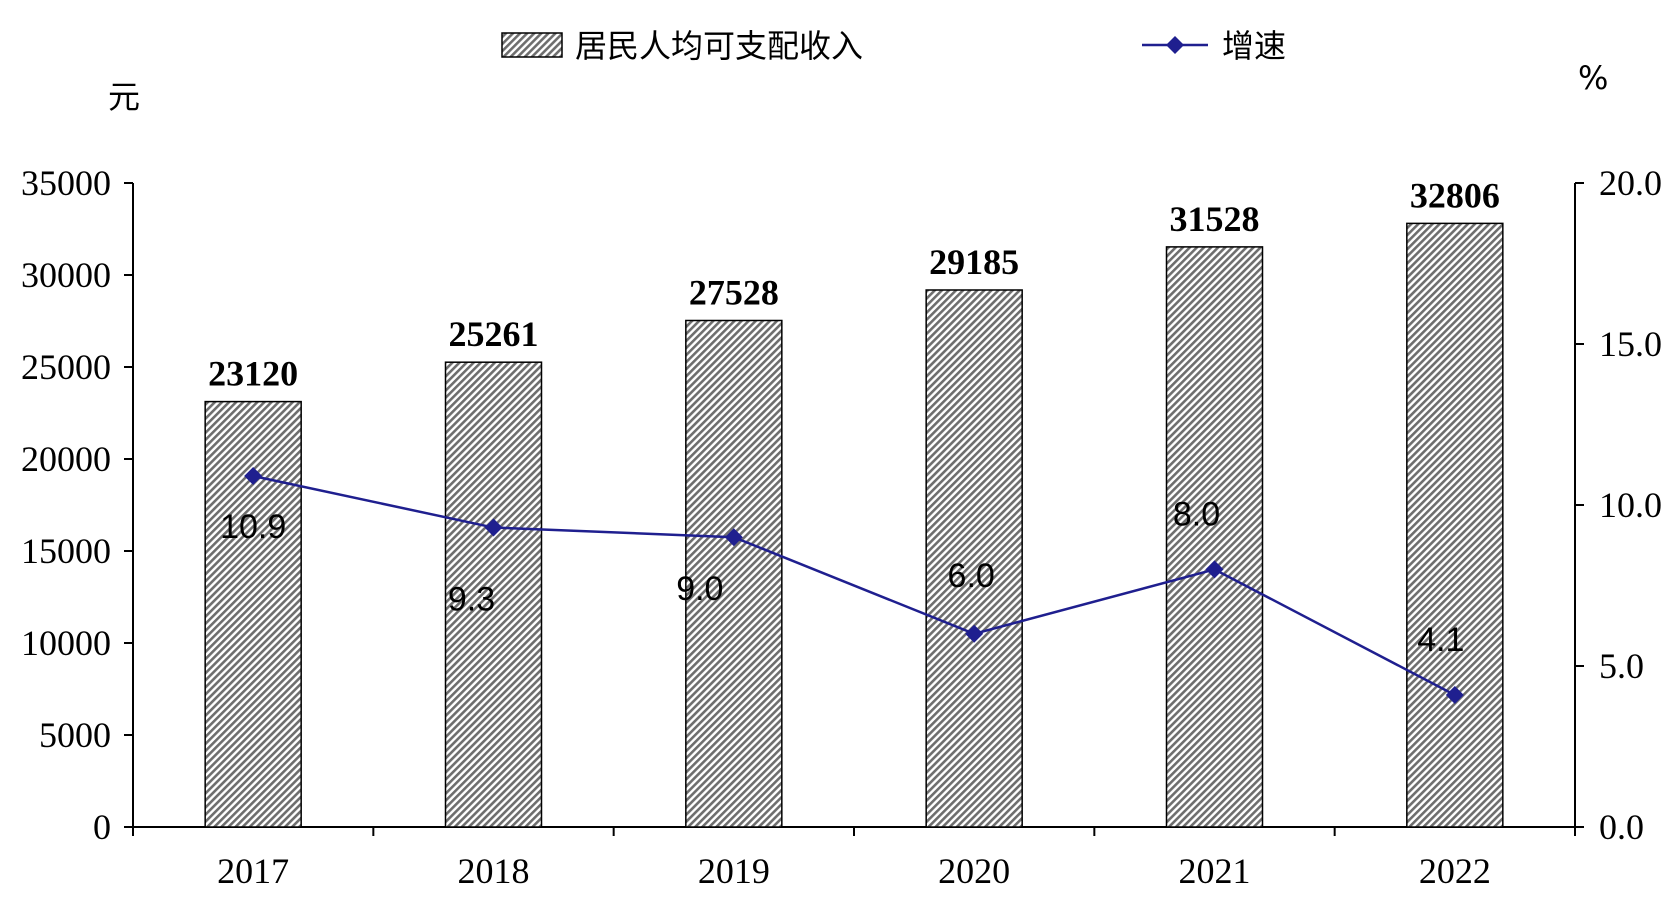 This screenshot has width=1671, height=910. I want to click on bar-value-label: 29185, so click(974, 262).